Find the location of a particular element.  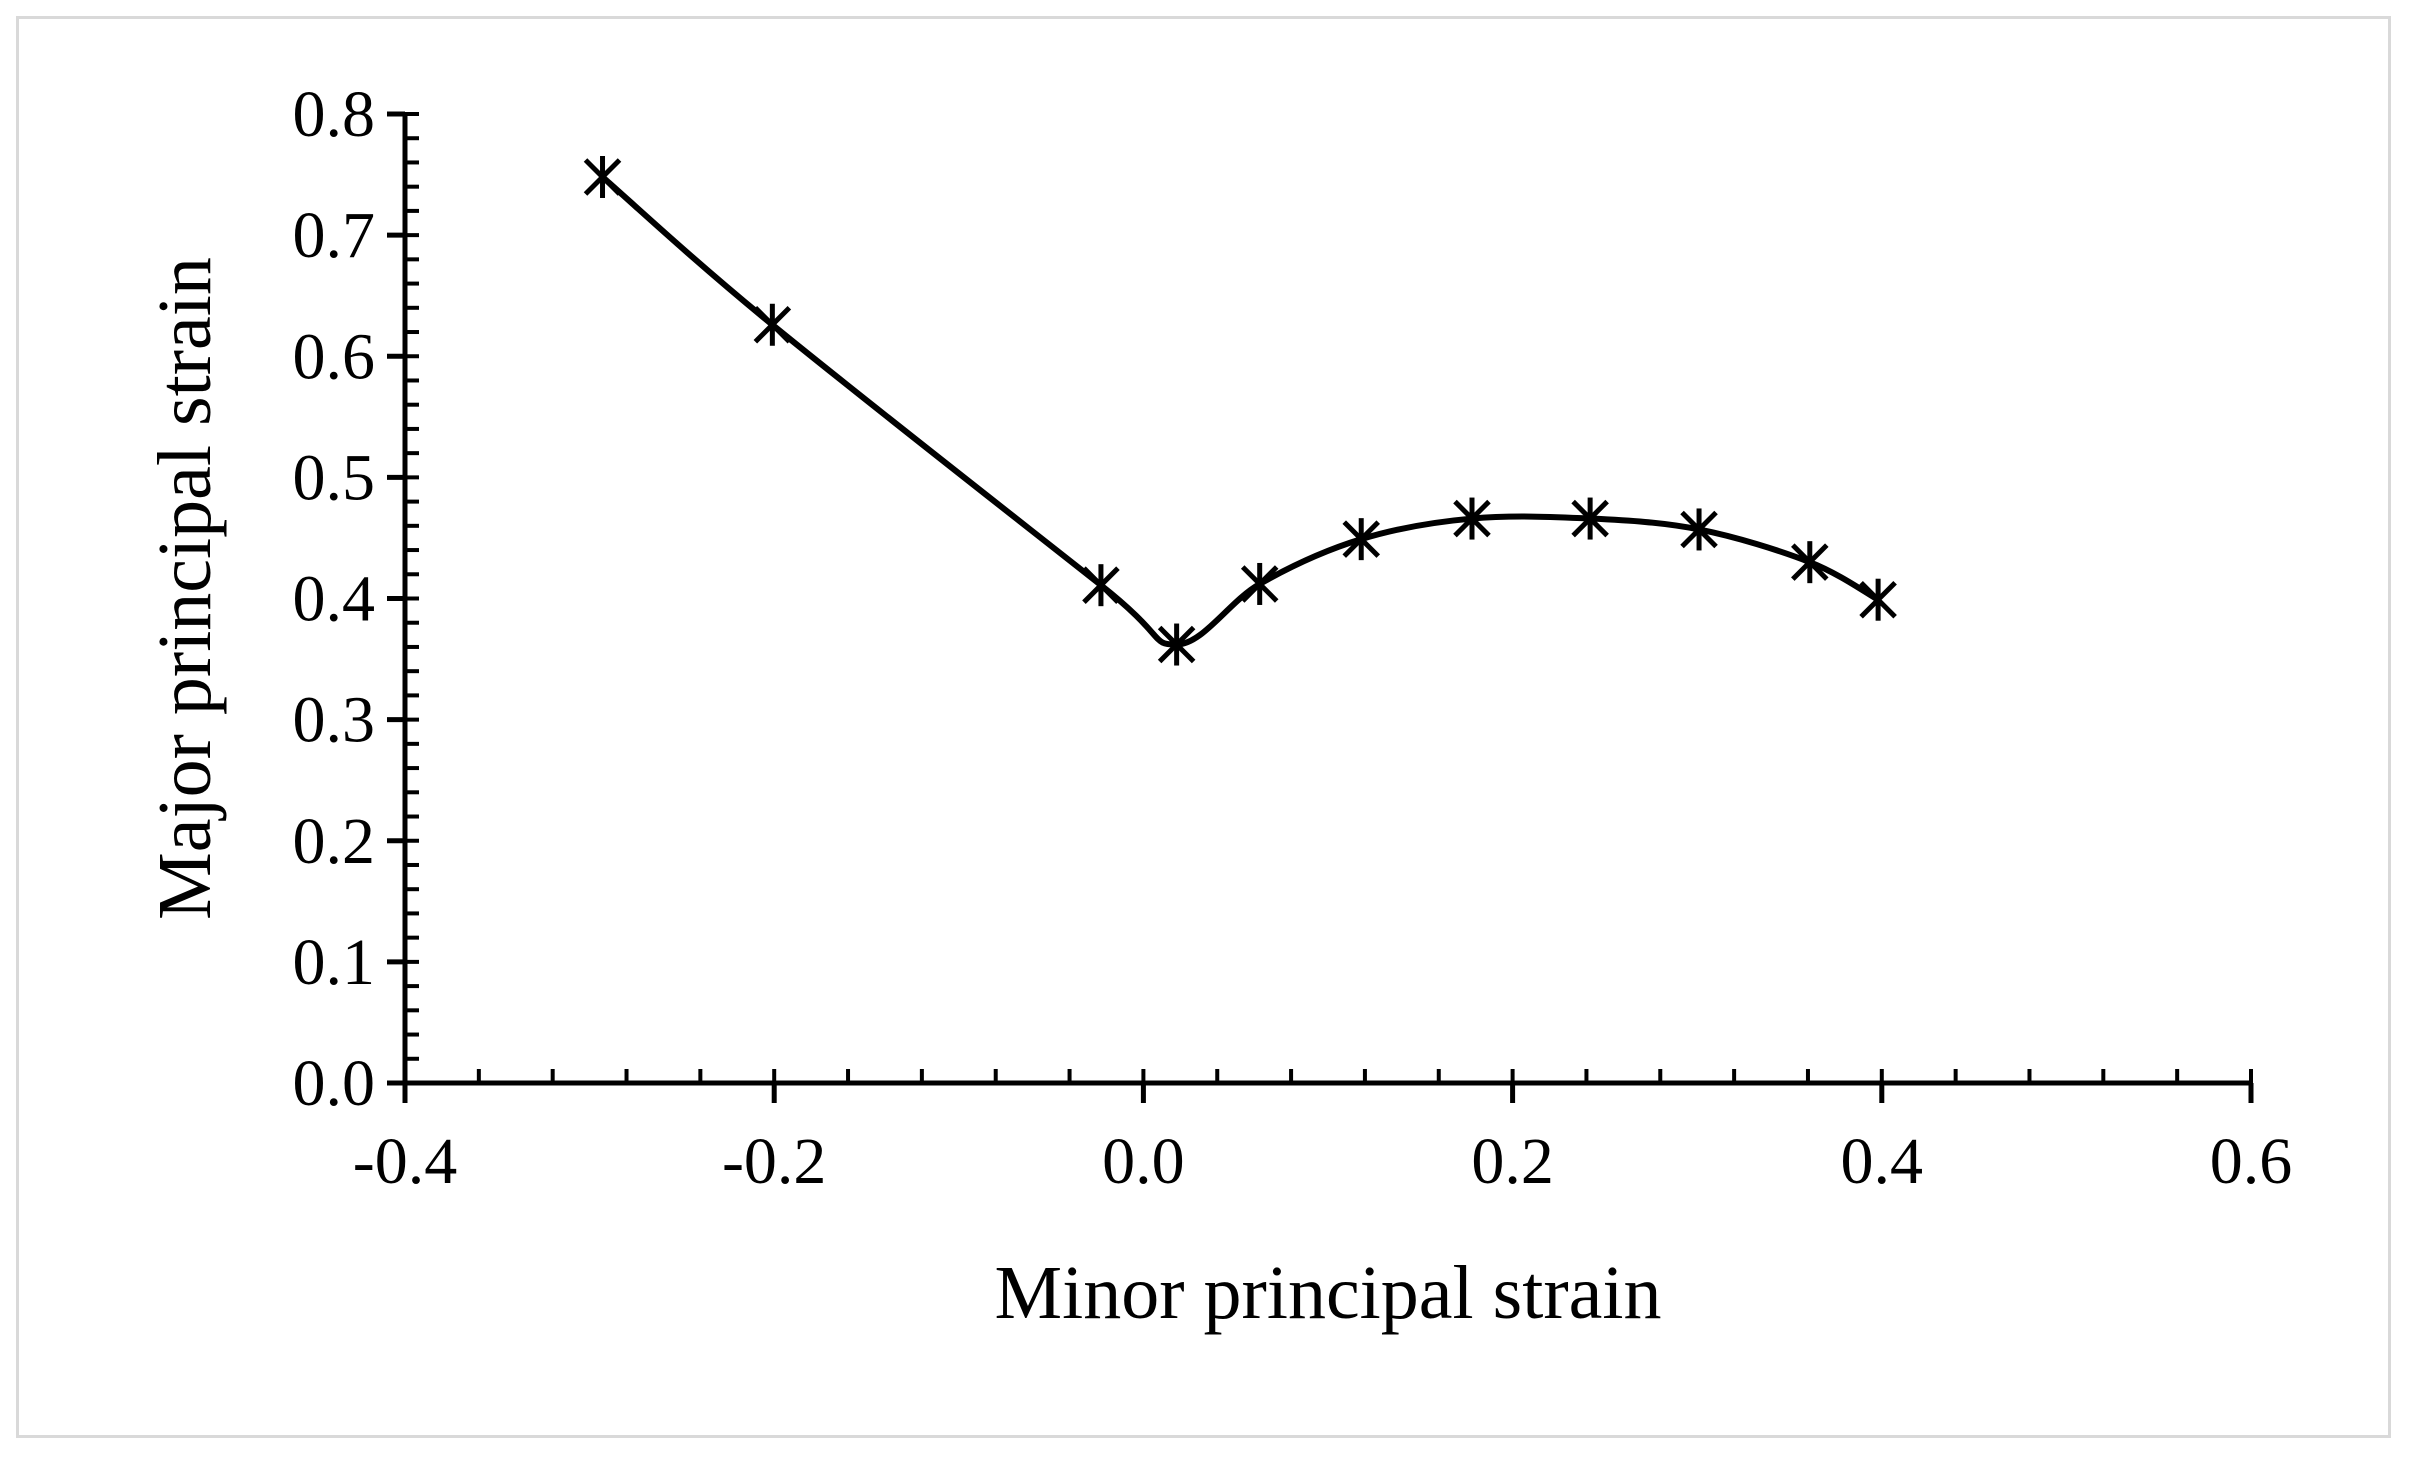

x-tick-labels: -0.4 -0.2 0.0 0.2 0.4 0.6 is located at coordinates (1322, 1161).